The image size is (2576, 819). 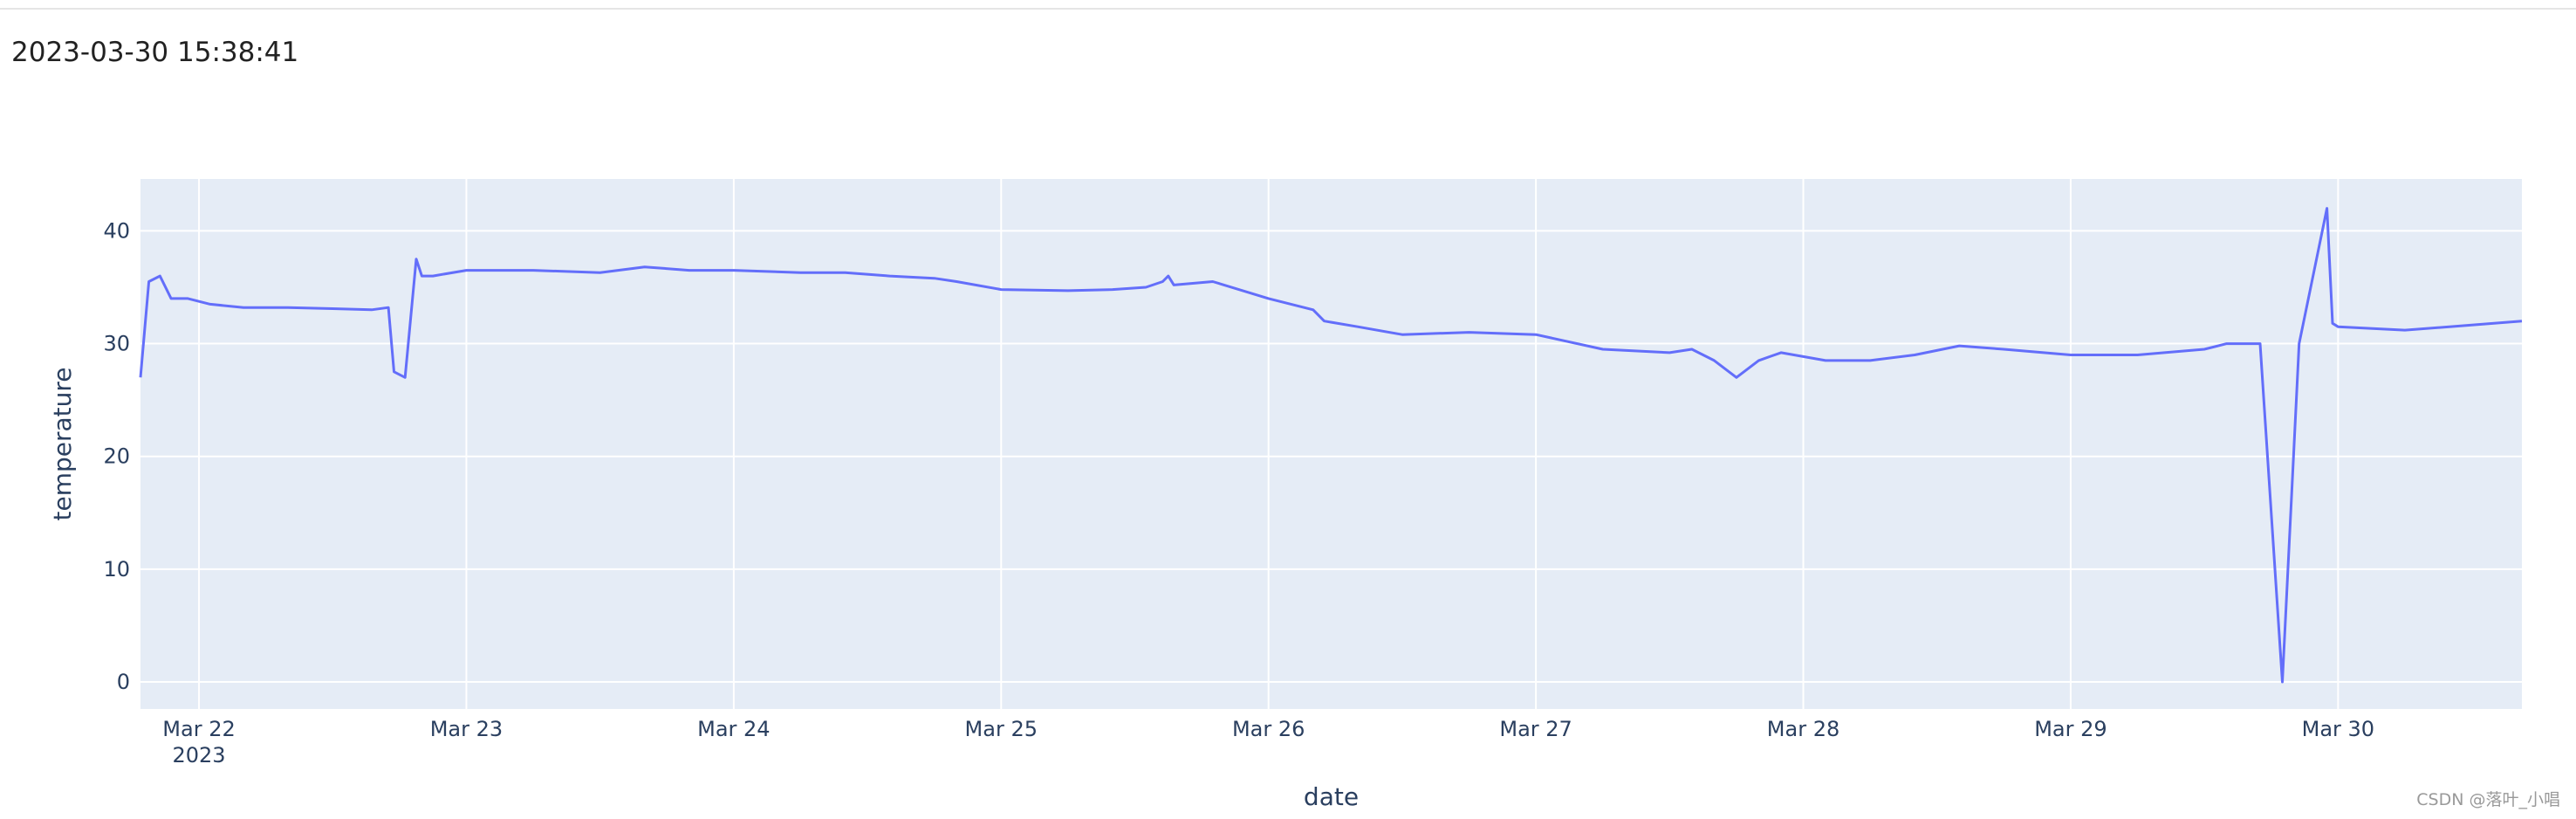 What do you see at coordinates (1804, 729) in the screenshot?
I see `x-tick-label: Mar 28` at bounding box center [1804, 729].